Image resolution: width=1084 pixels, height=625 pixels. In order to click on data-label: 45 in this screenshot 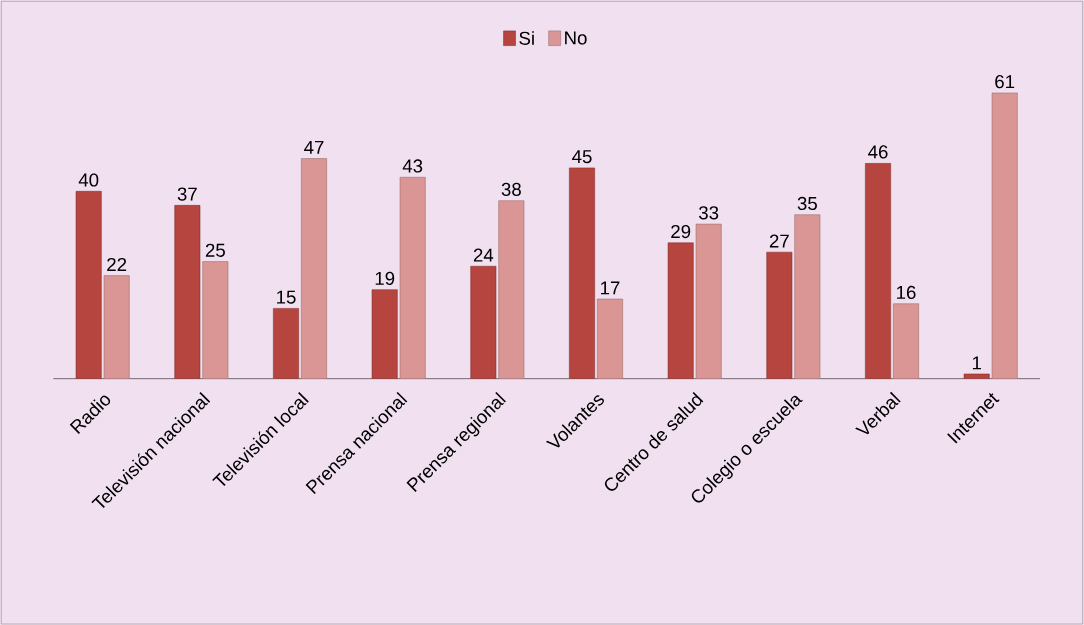, I will do `click(582, 157)`.